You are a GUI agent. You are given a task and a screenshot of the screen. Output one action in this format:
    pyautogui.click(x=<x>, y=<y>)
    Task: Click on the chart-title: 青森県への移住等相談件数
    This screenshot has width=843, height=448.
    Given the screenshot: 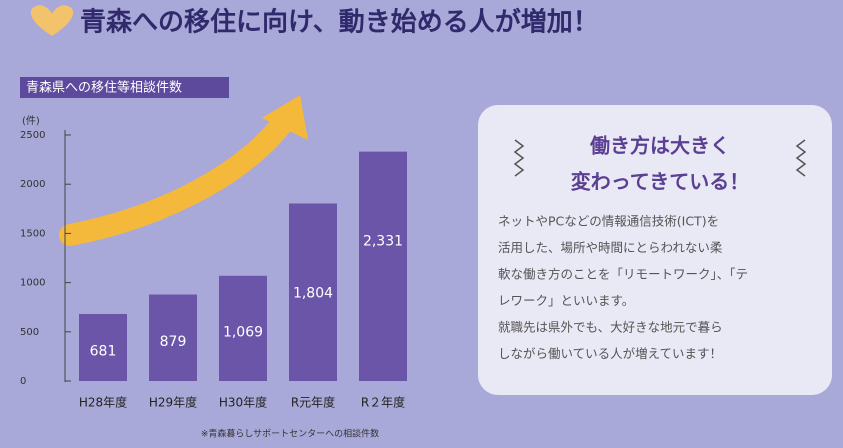 What is the action you would take?
    pyautogui.click(x=104, y=88)
    